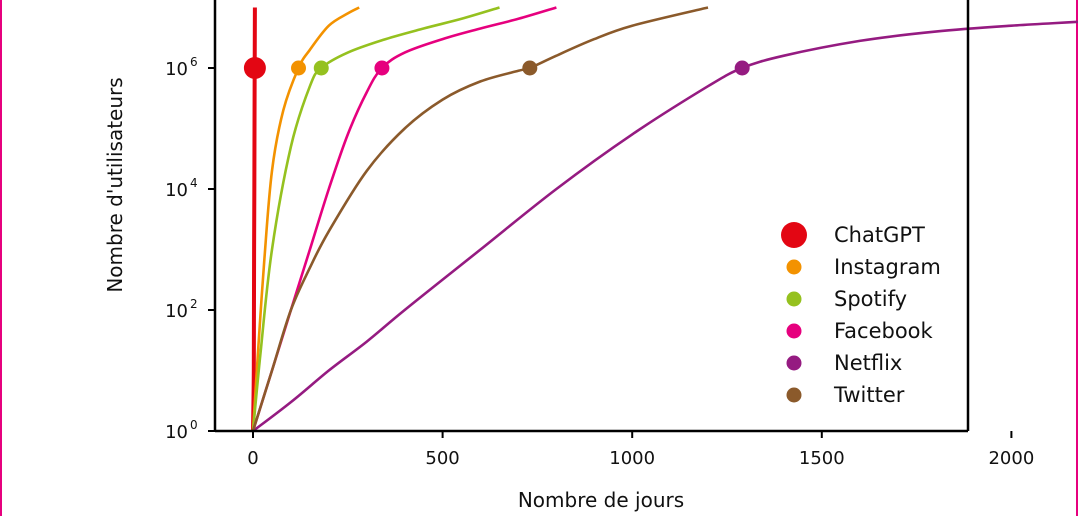 This screenshot has width=1078, height=516. Describe the element at coordinates (299, 68) in the screenshot. I see `marker-instagram` at that location.